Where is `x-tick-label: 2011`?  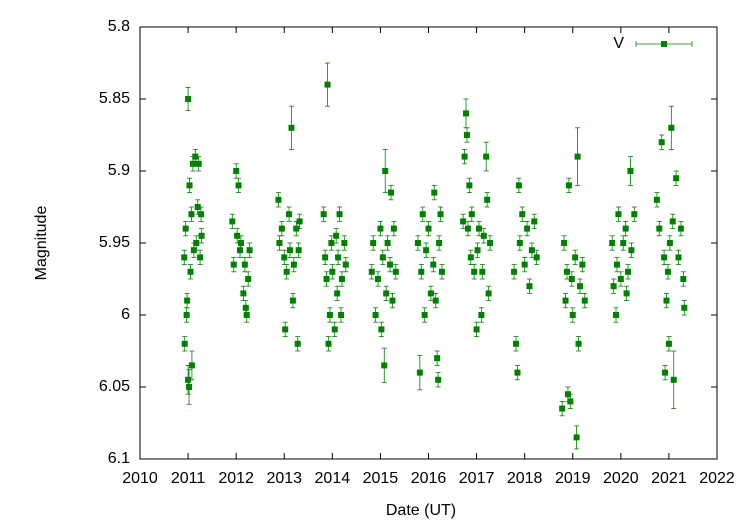 x-tick-label: 2011 is located at coordinates (188, 478).